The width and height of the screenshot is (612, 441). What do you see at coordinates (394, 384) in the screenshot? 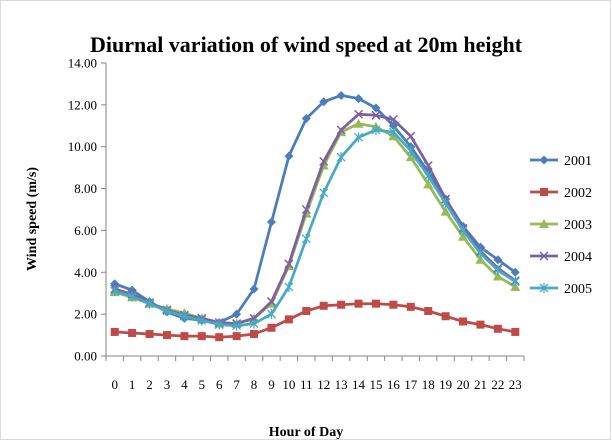
I see `x-tick-label: 16` at bounding box center [394, 384].